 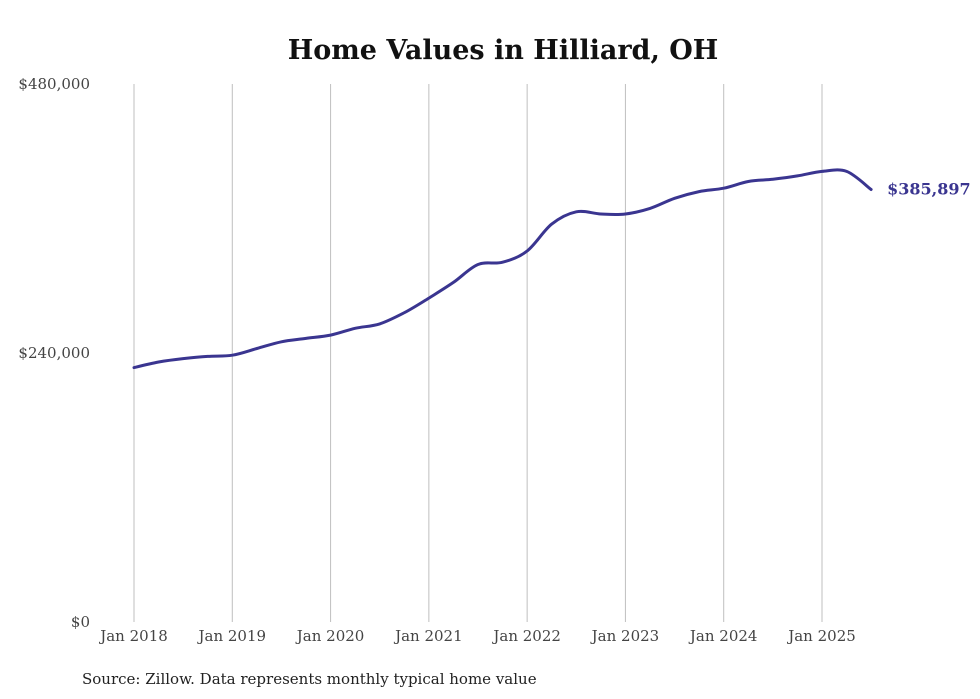 What do you see at coordinates (929, 188) in the screenshot?
I see `end-value-label: $385,897` at bounding box center [929, 188].